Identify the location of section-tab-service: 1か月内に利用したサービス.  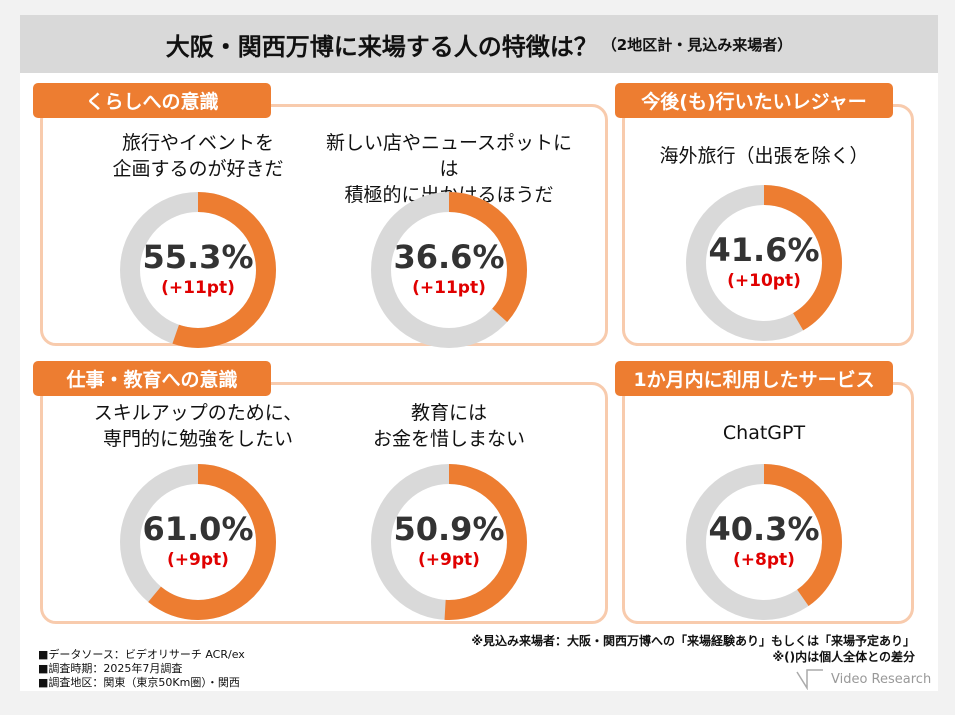
(754, 378).